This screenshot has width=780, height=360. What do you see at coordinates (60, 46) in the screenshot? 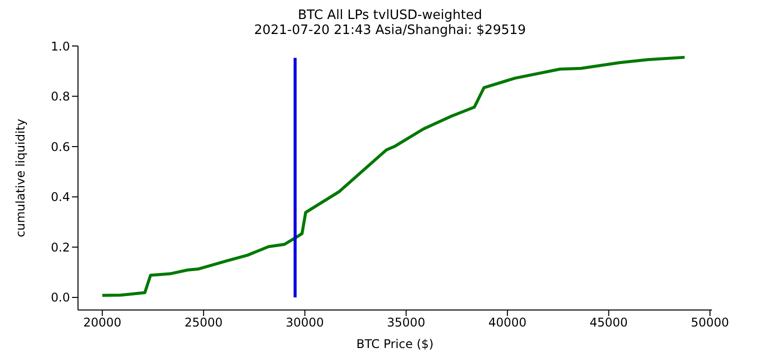
I see `y-tick-label: 1.0` at bounding box center [60, 46].